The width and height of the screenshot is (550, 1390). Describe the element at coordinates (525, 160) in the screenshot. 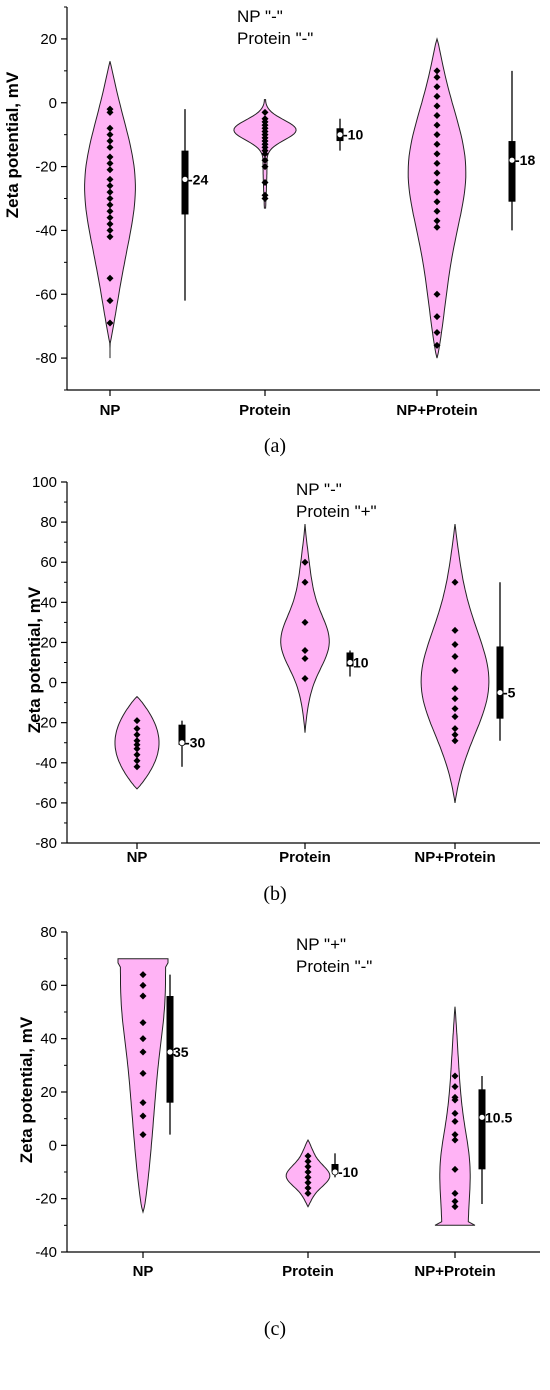

I see `median-label: -18` at that location.